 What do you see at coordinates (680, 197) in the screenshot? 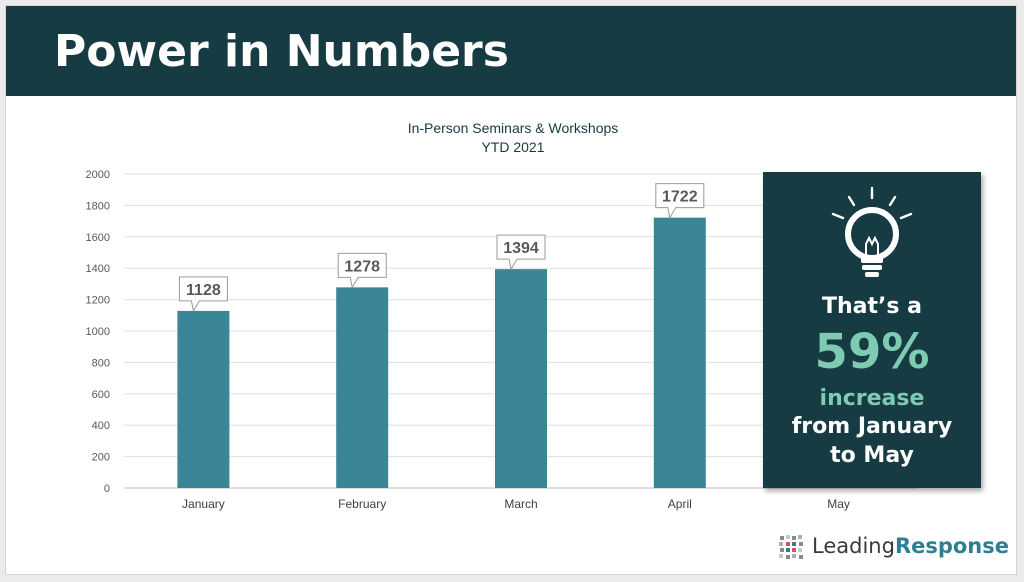
I see `data-label-text: 1722` at bounding box center [680, 197].